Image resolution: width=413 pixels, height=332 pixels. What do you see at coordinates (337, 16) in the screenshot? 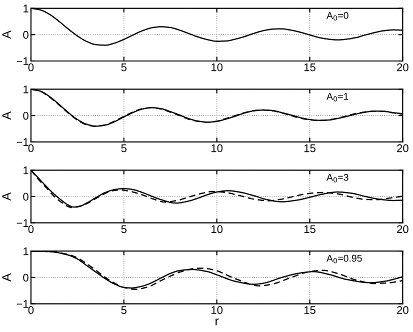
I see `annotation: A$_{0}$=0` at bounding box center [337, 16].